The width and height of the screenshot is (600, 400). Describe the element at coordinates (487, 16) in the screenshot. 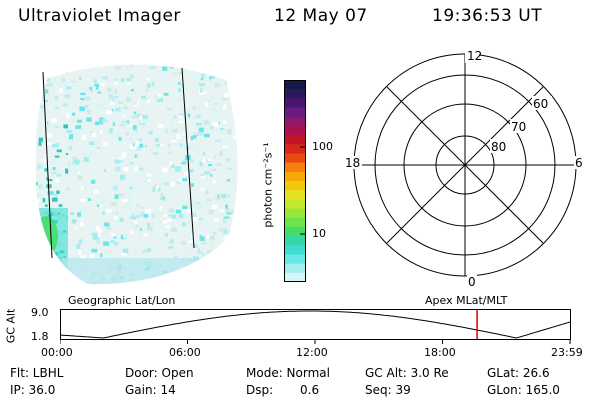

I see `image-time: 19:36:53 UT` at that location.